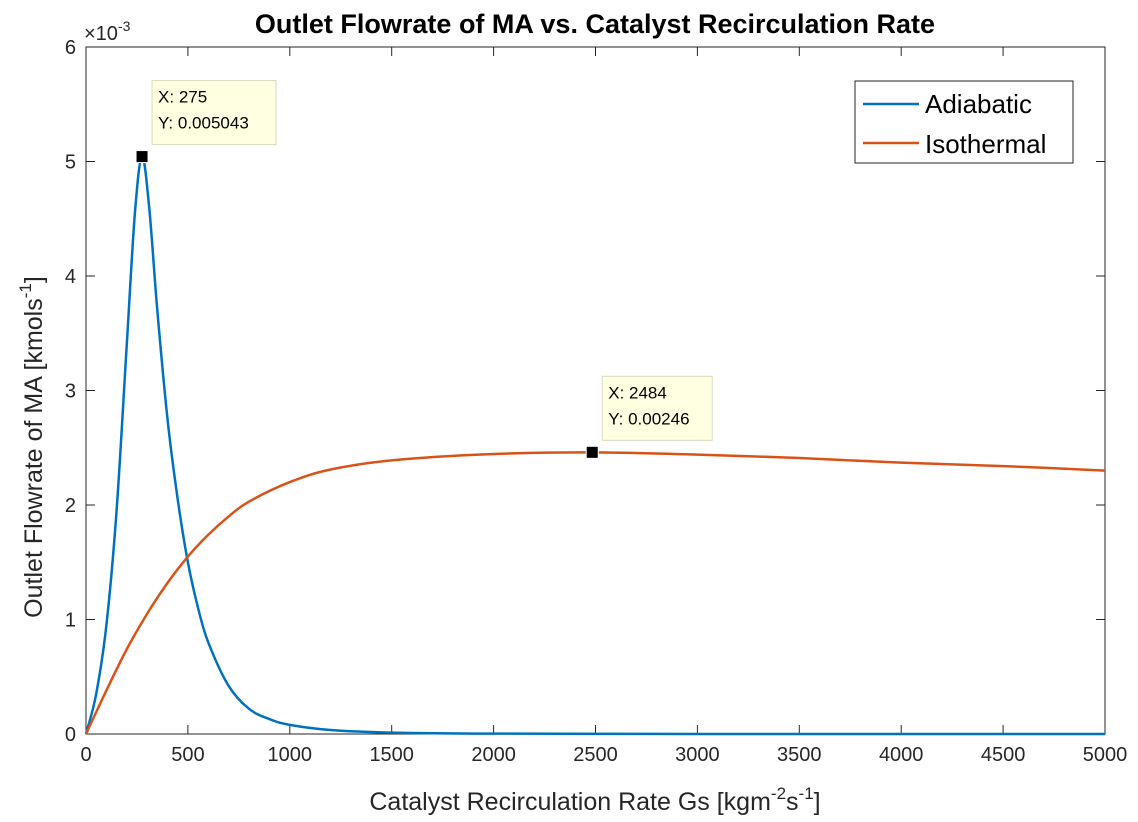 Image resolution: width=1138 pixels, height=822 pixels. Describe the element at coordinates (697, 755) in the screenshot. I see `x-tick-label: 3000` at that location.